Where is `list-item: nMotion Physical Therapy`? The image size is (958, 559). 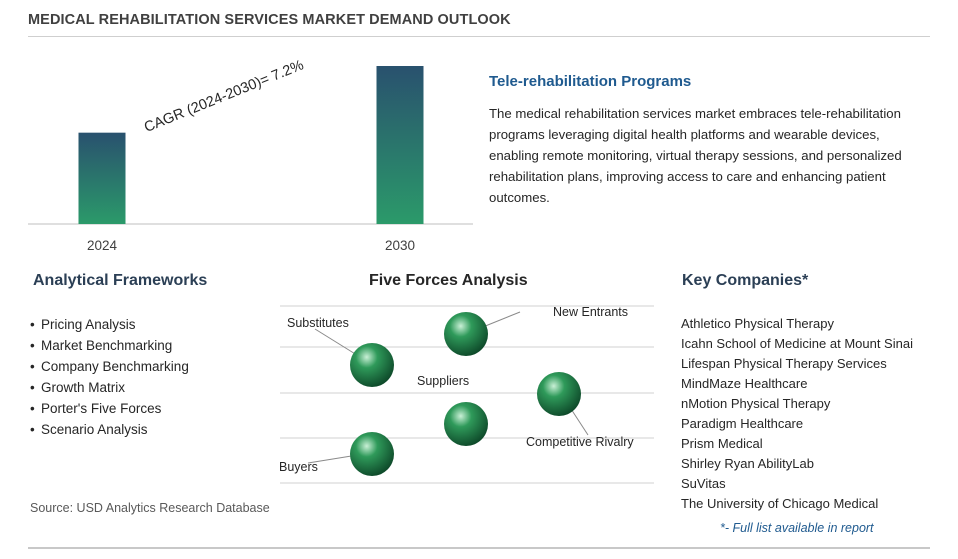 list-item: nMotion Physical Therapy is located at coordinates (756, 403).